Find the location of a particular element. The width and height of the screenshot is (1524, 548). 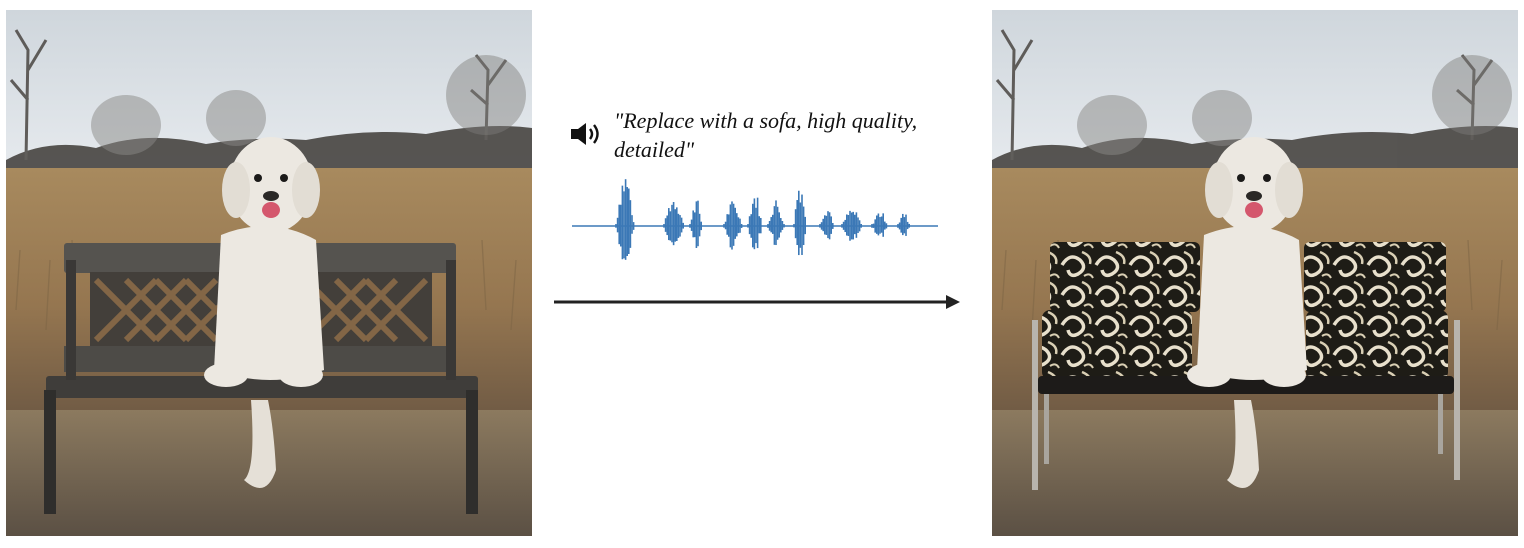

audio-waveform is located at coordinates (755, 219).